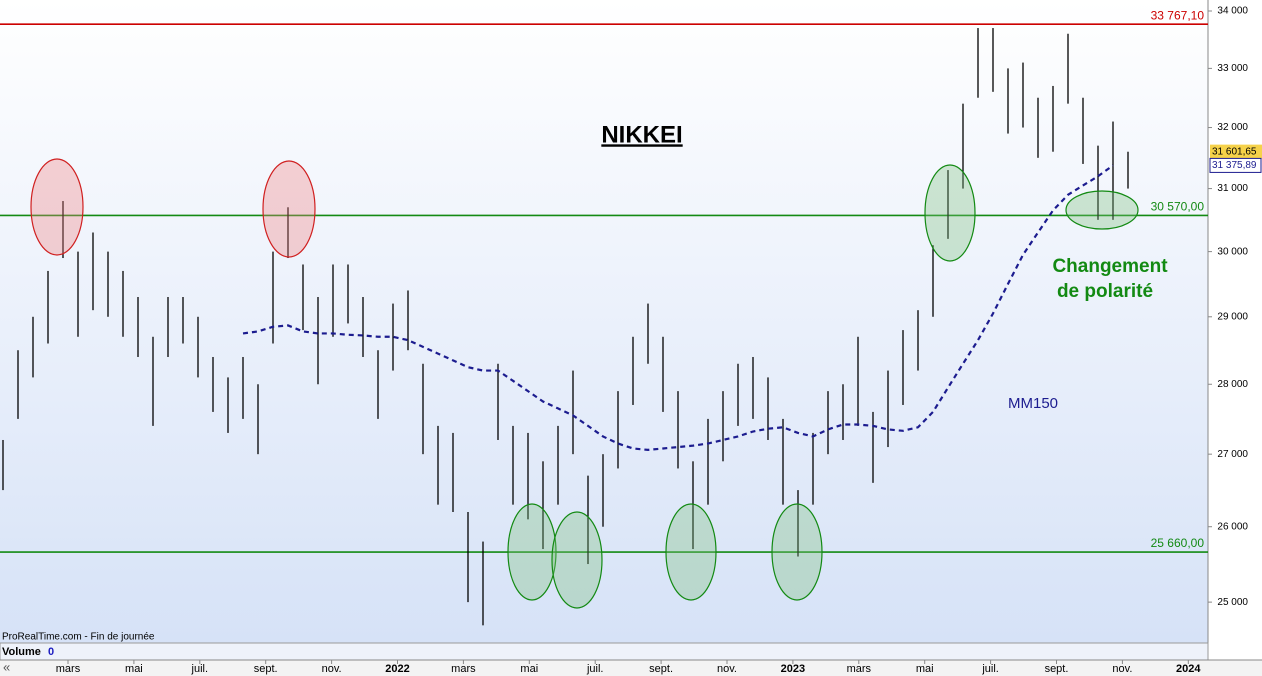  I want to click on y-axis-area, so click(1235, 330).